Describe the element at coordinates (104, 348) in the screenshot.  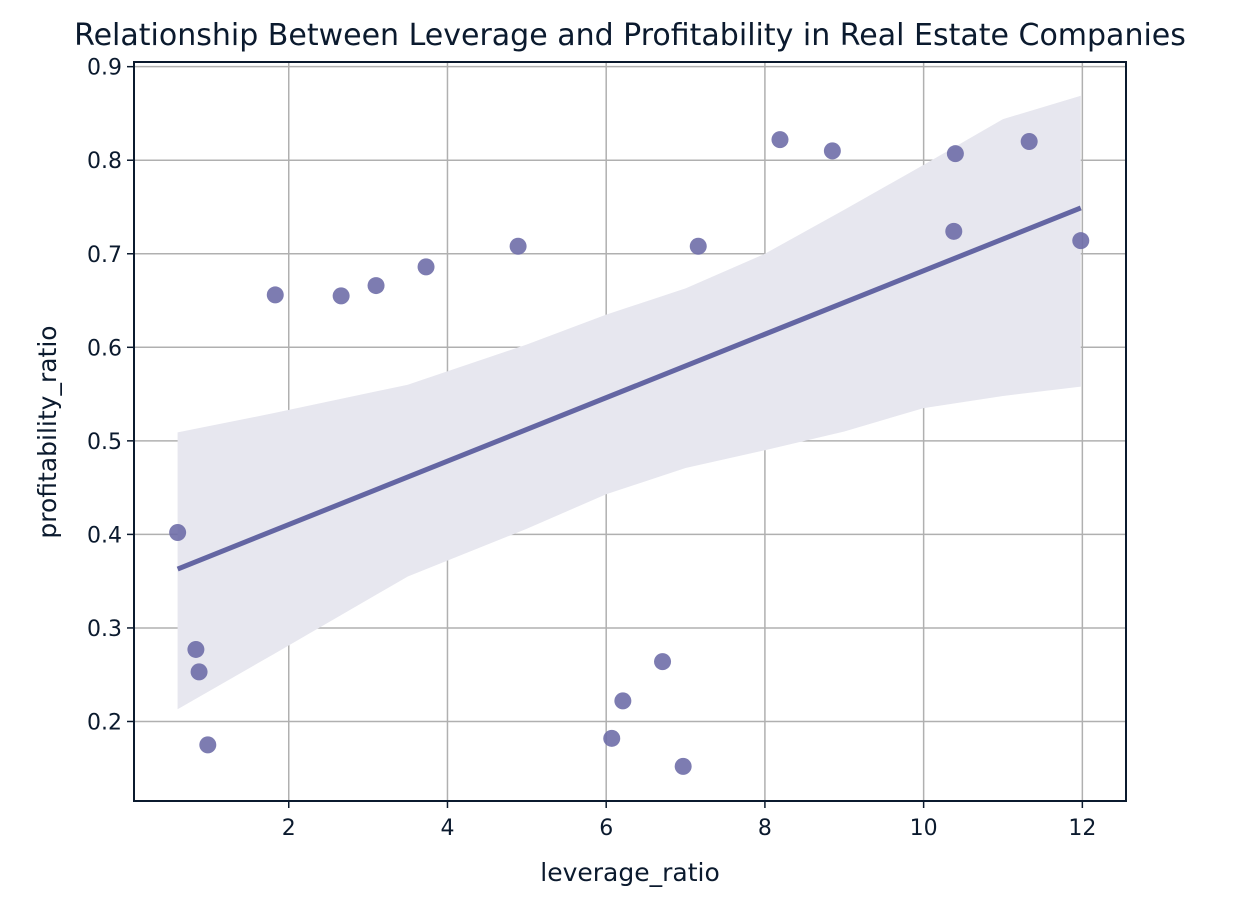
I see `y-tick-label: 0.6` at that location.